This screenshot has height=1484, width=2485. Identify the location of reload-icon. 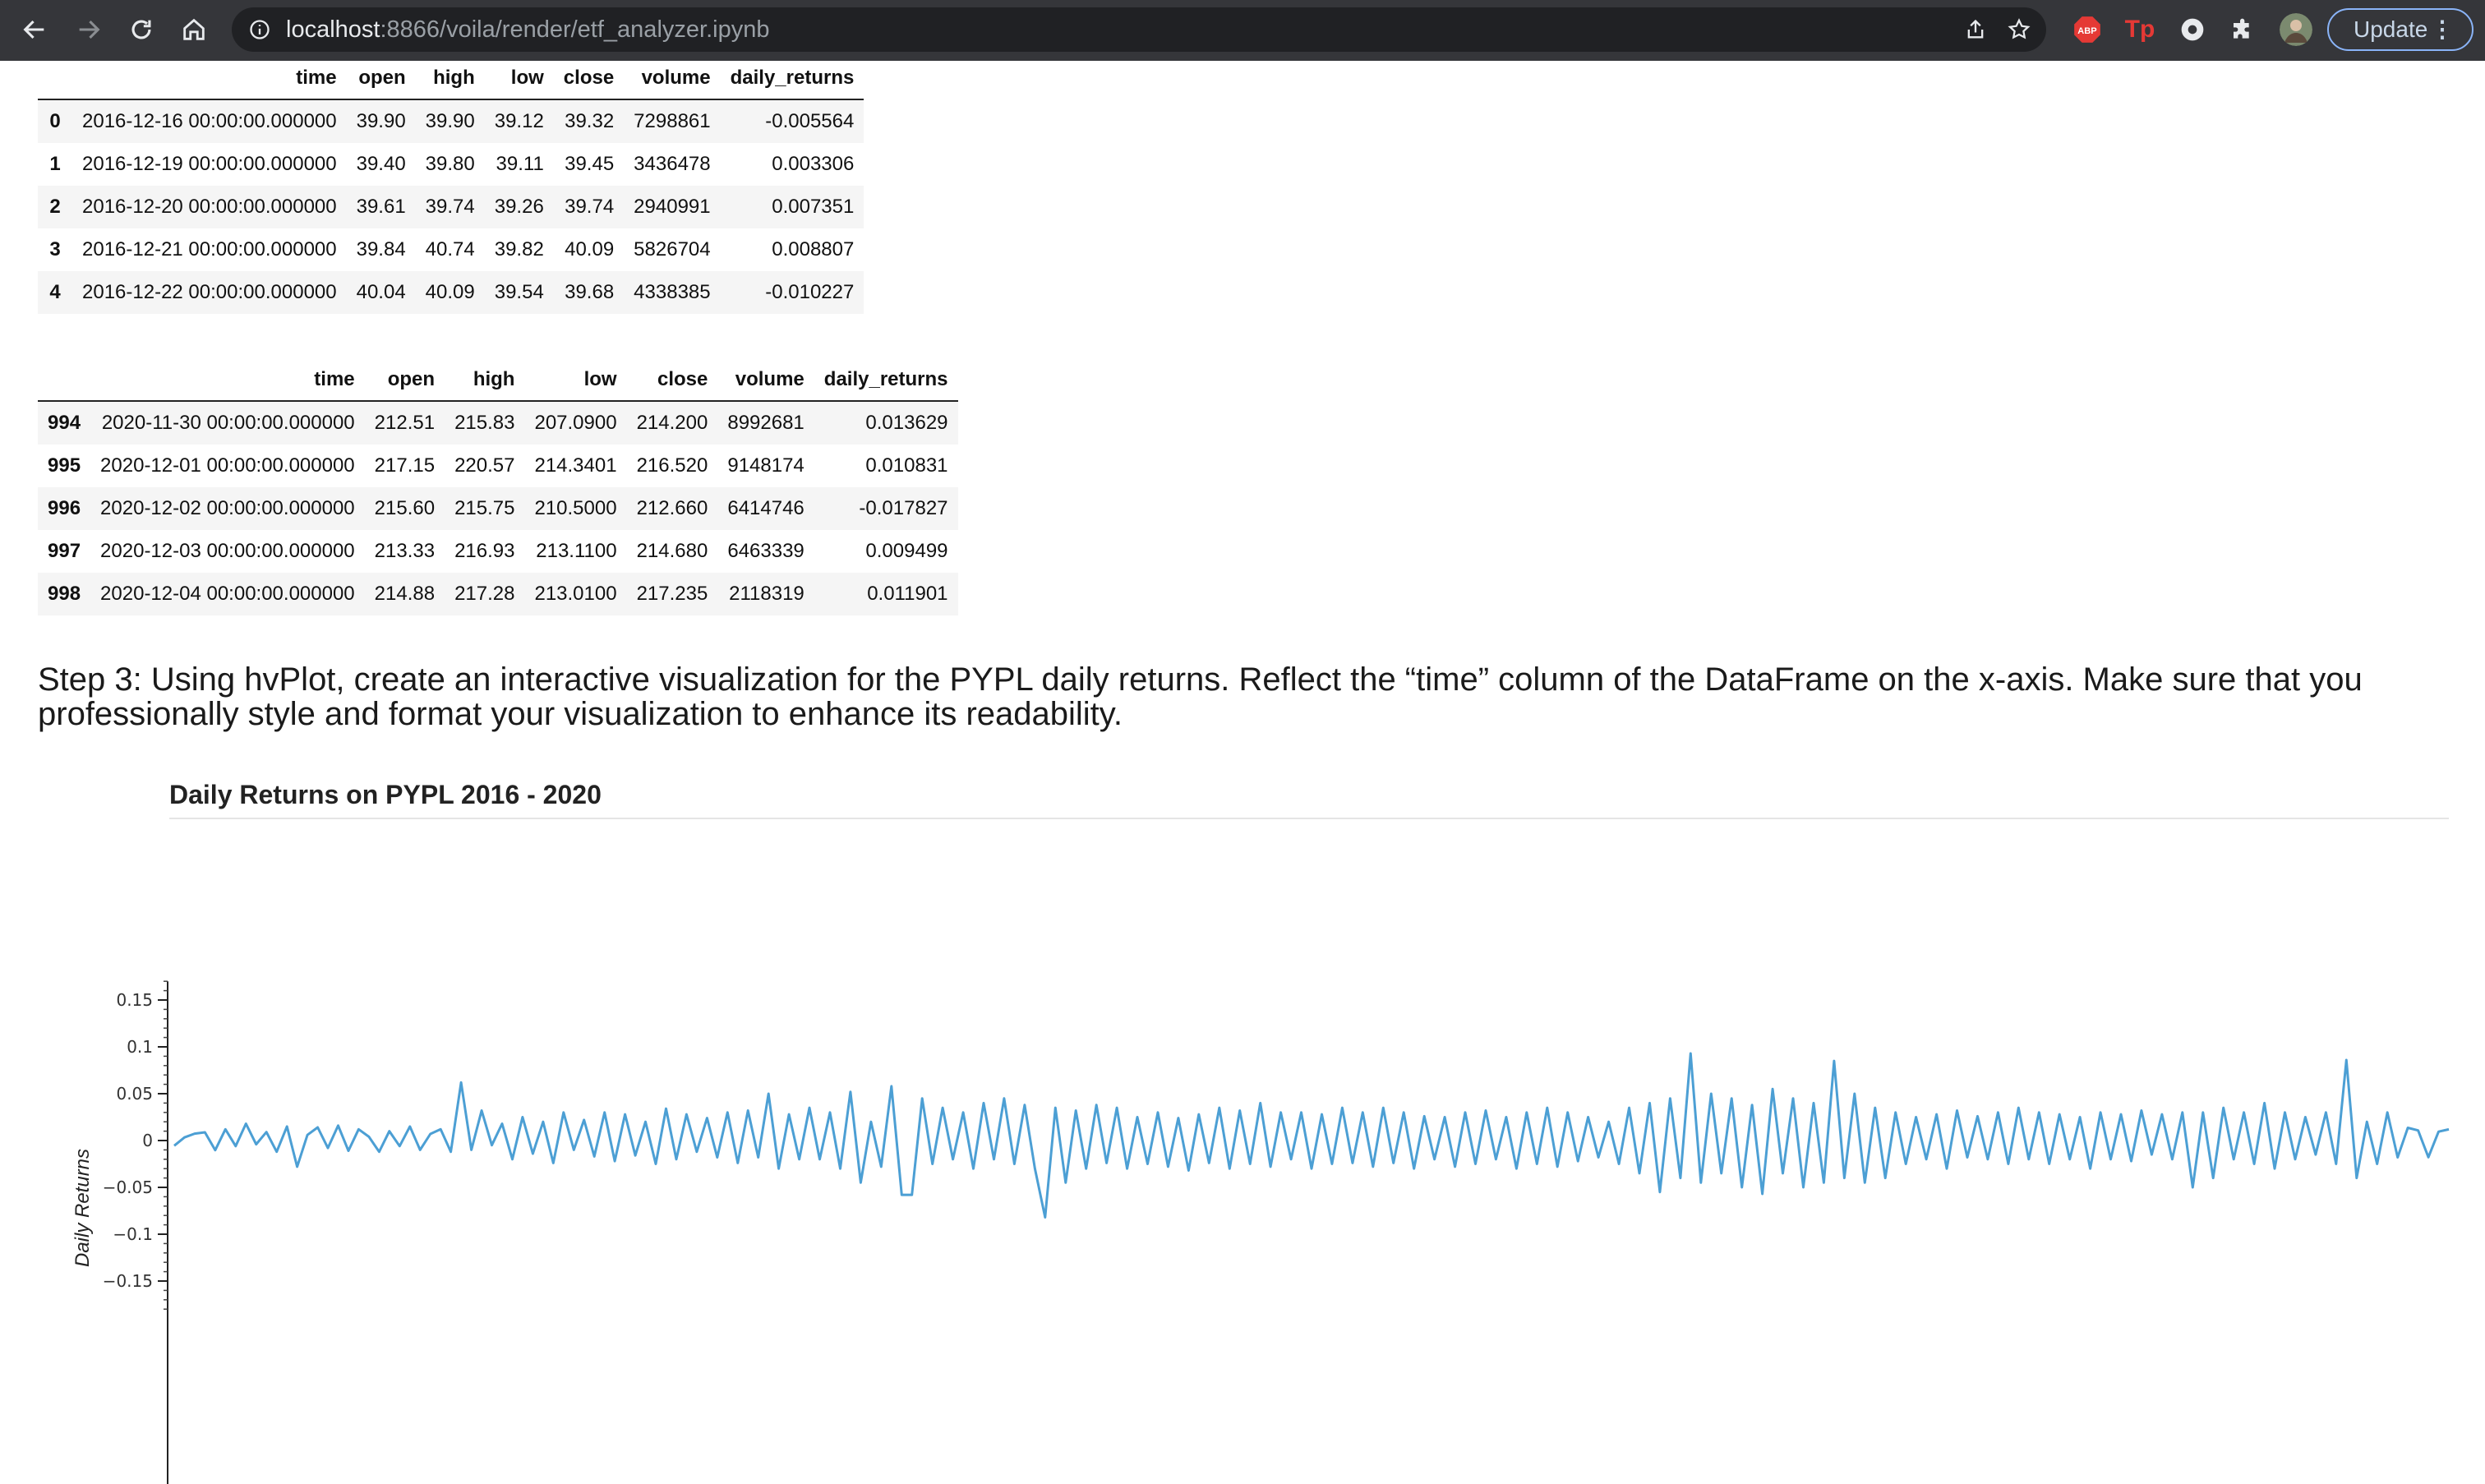
(141, 30).